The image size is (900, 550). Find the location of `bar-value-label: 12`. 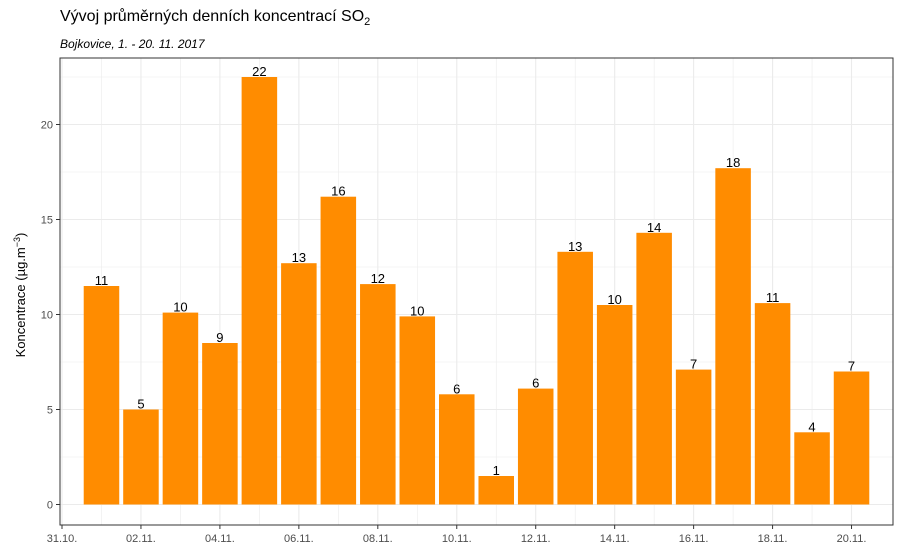

bar-value-label: 12 is located at coordinates (378, 278).